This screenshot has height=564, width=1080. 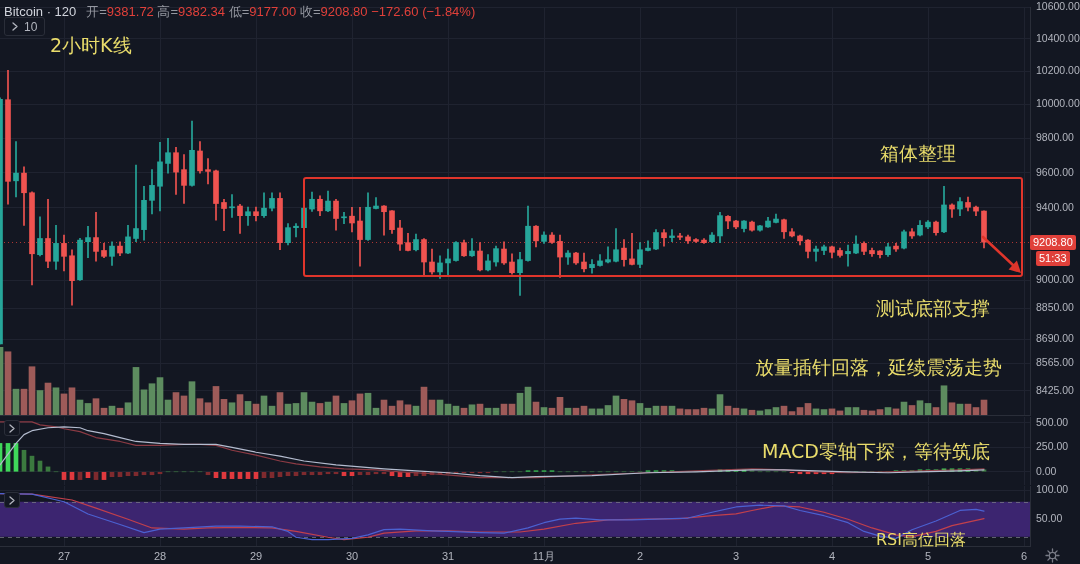 I want to click on y-tick-label: 100.00, so click(x=1052, y=488).